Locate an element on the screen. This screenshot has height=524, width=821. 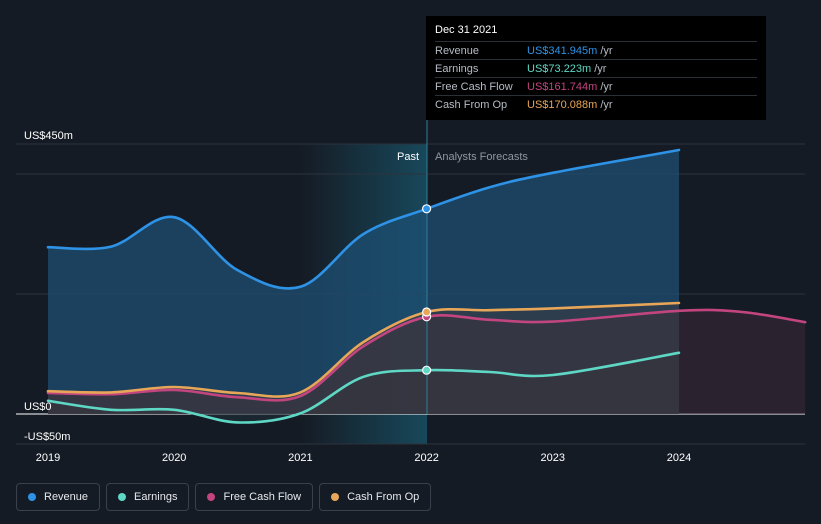
tooltip-row-free-cash-flow: Free Cash Flow US$161.744m /yr is located at coordinates (596, 86).